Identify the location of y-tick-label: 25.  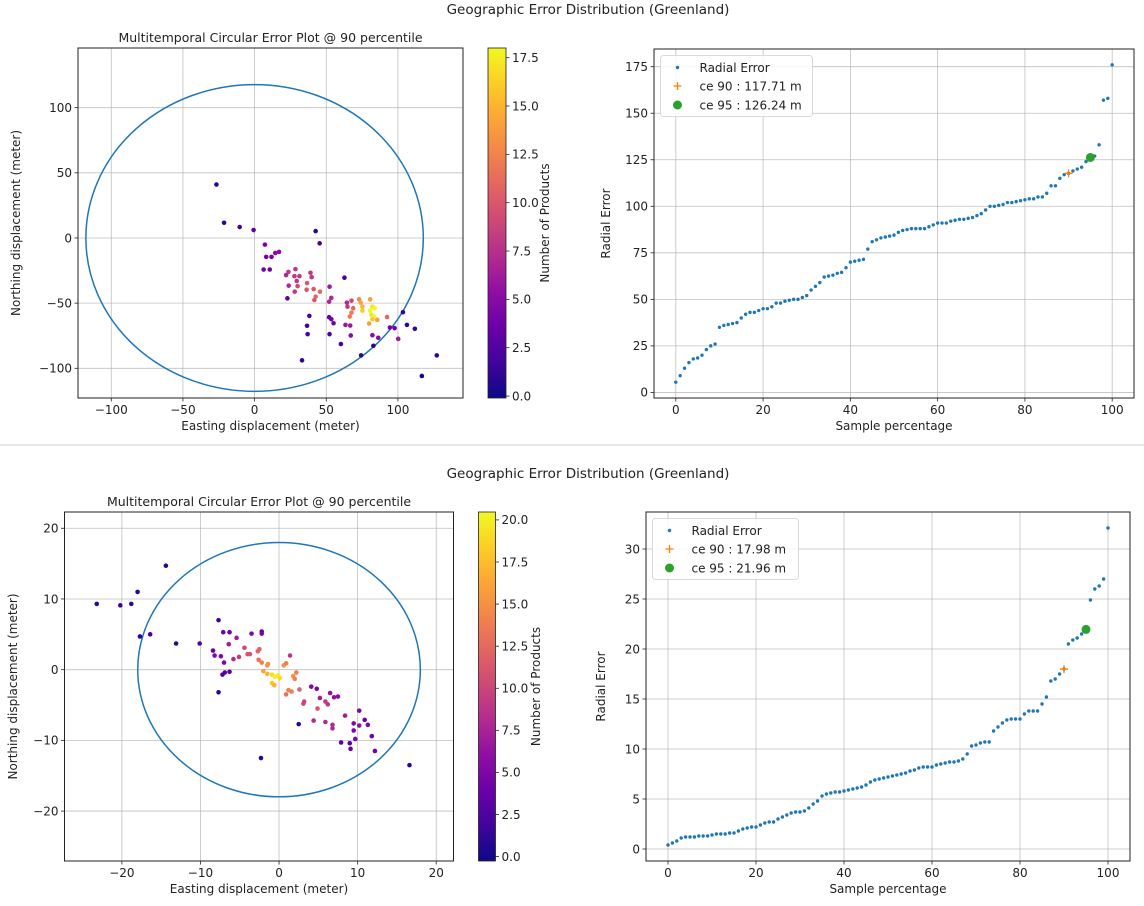
(632, 599).